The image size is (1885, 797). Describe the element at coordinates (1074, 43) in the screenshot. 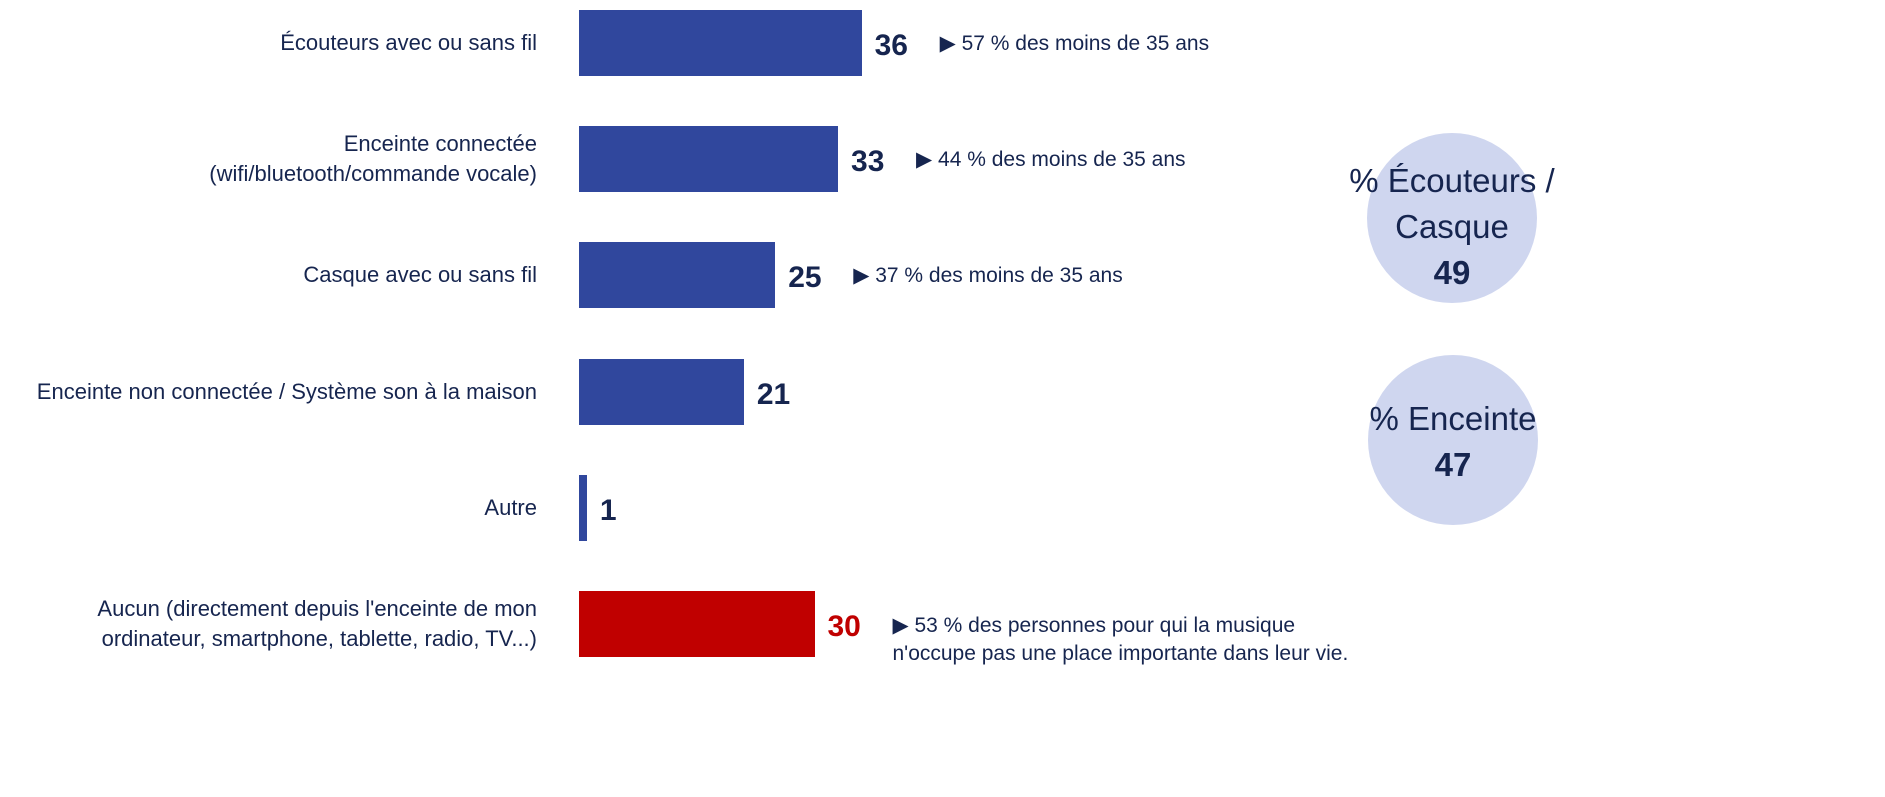

I see `annotation: ▶ 57 % des moins de 35 ans` at that location.